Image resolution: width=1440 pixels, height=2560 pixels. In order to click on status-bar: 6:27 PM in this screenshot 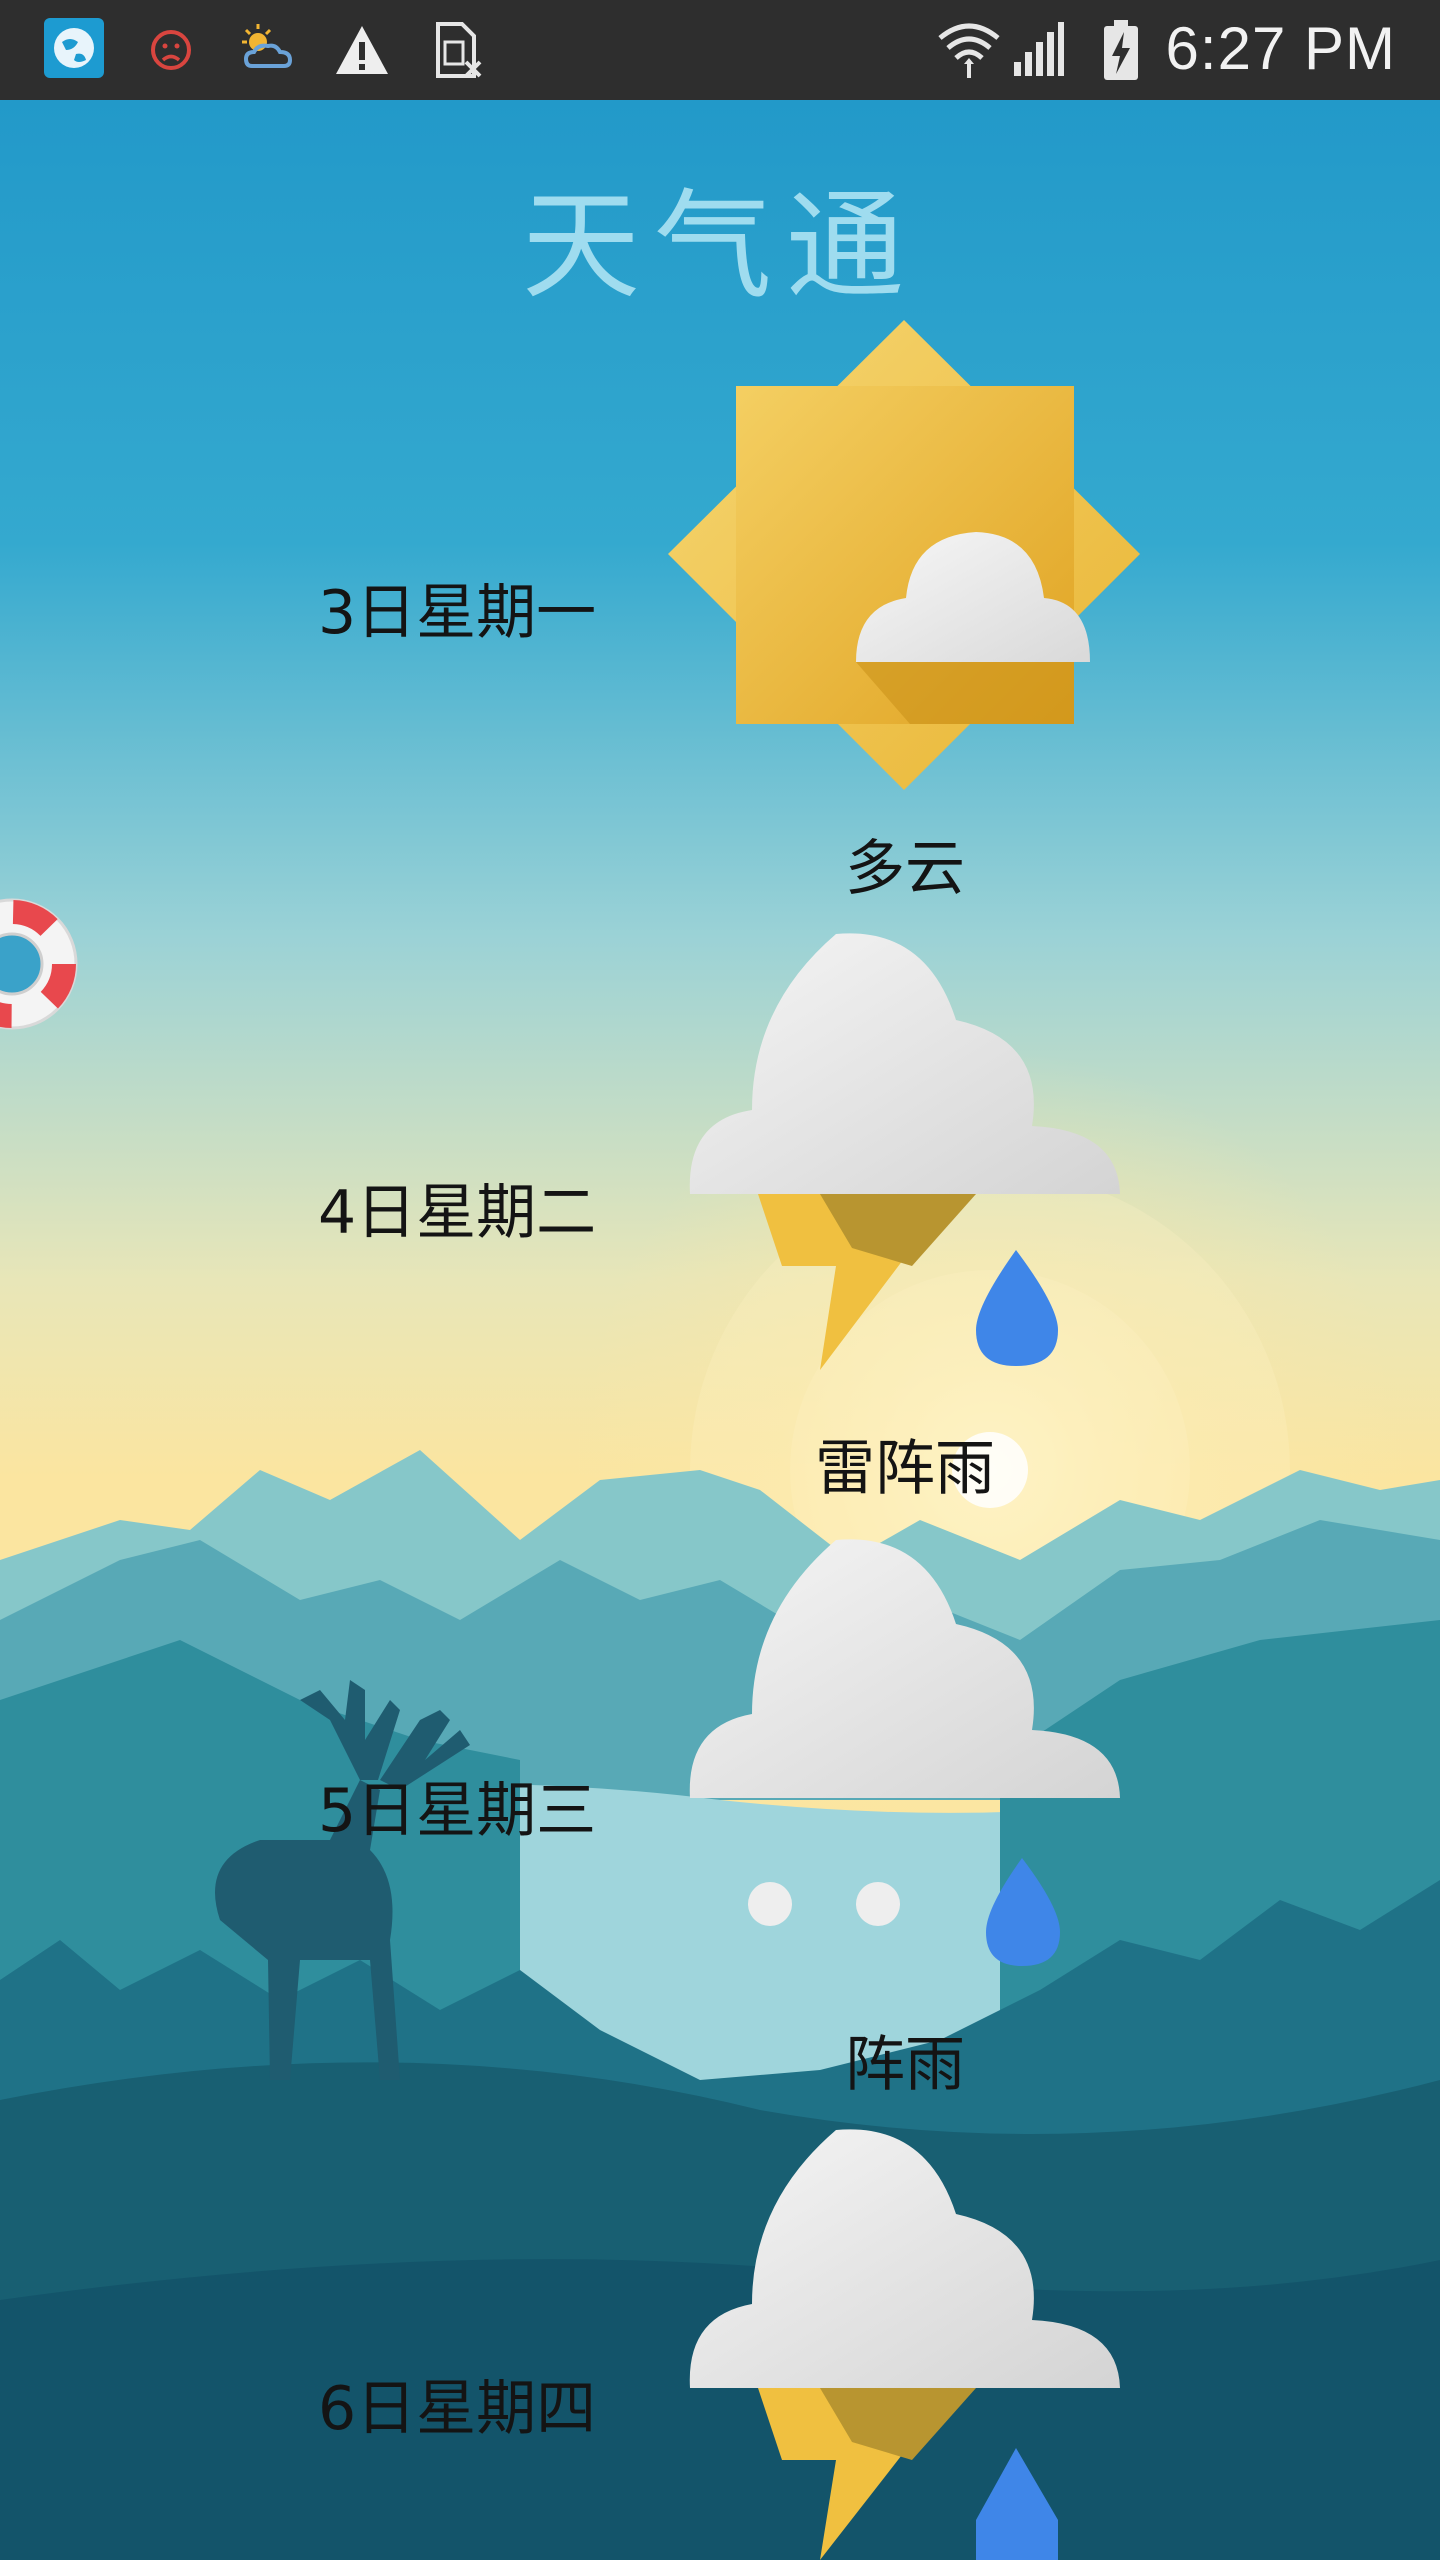, I will do `click(720, 50)`.